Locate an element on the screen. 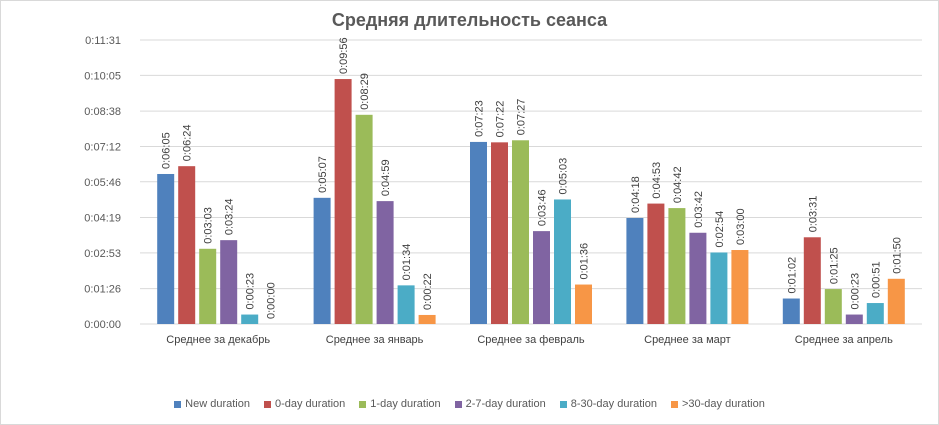 This screenshot has width=939, height=425. y-tick-label: 0:02:53 is located at coordinates (102, 254).